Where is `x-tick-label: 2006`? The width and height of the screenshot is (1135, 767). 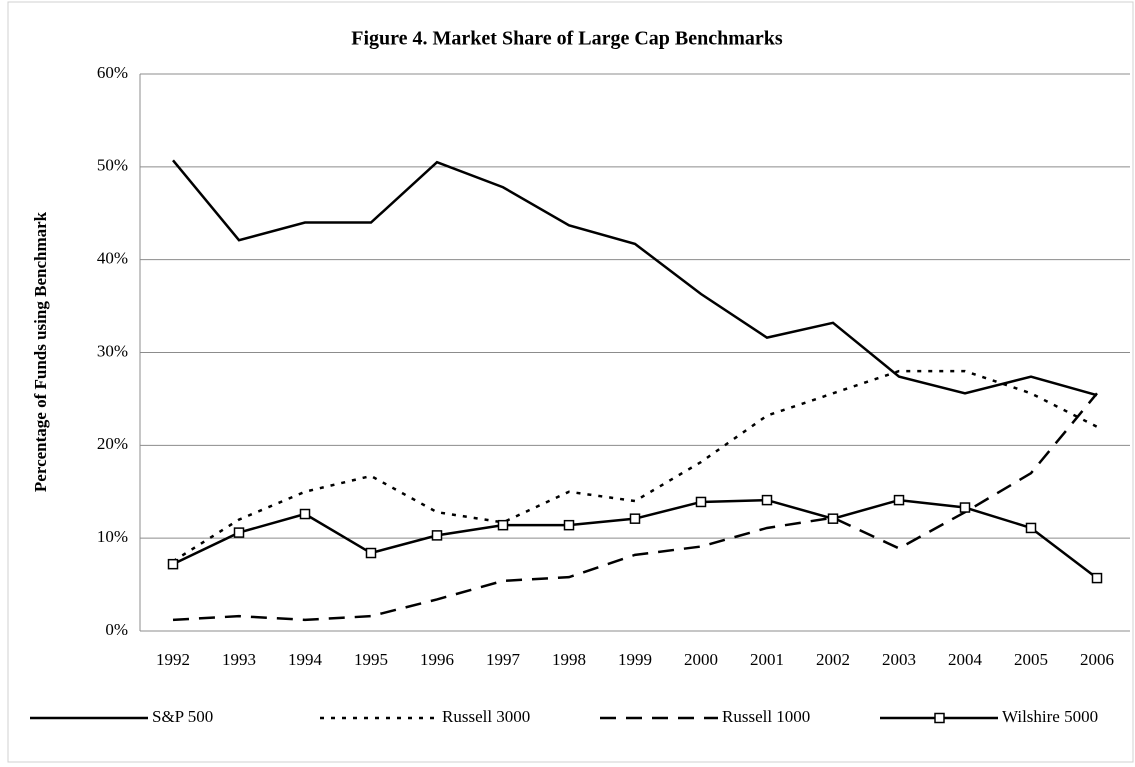
x-tick-label: 2006 is located at coordinates (1097, 659).